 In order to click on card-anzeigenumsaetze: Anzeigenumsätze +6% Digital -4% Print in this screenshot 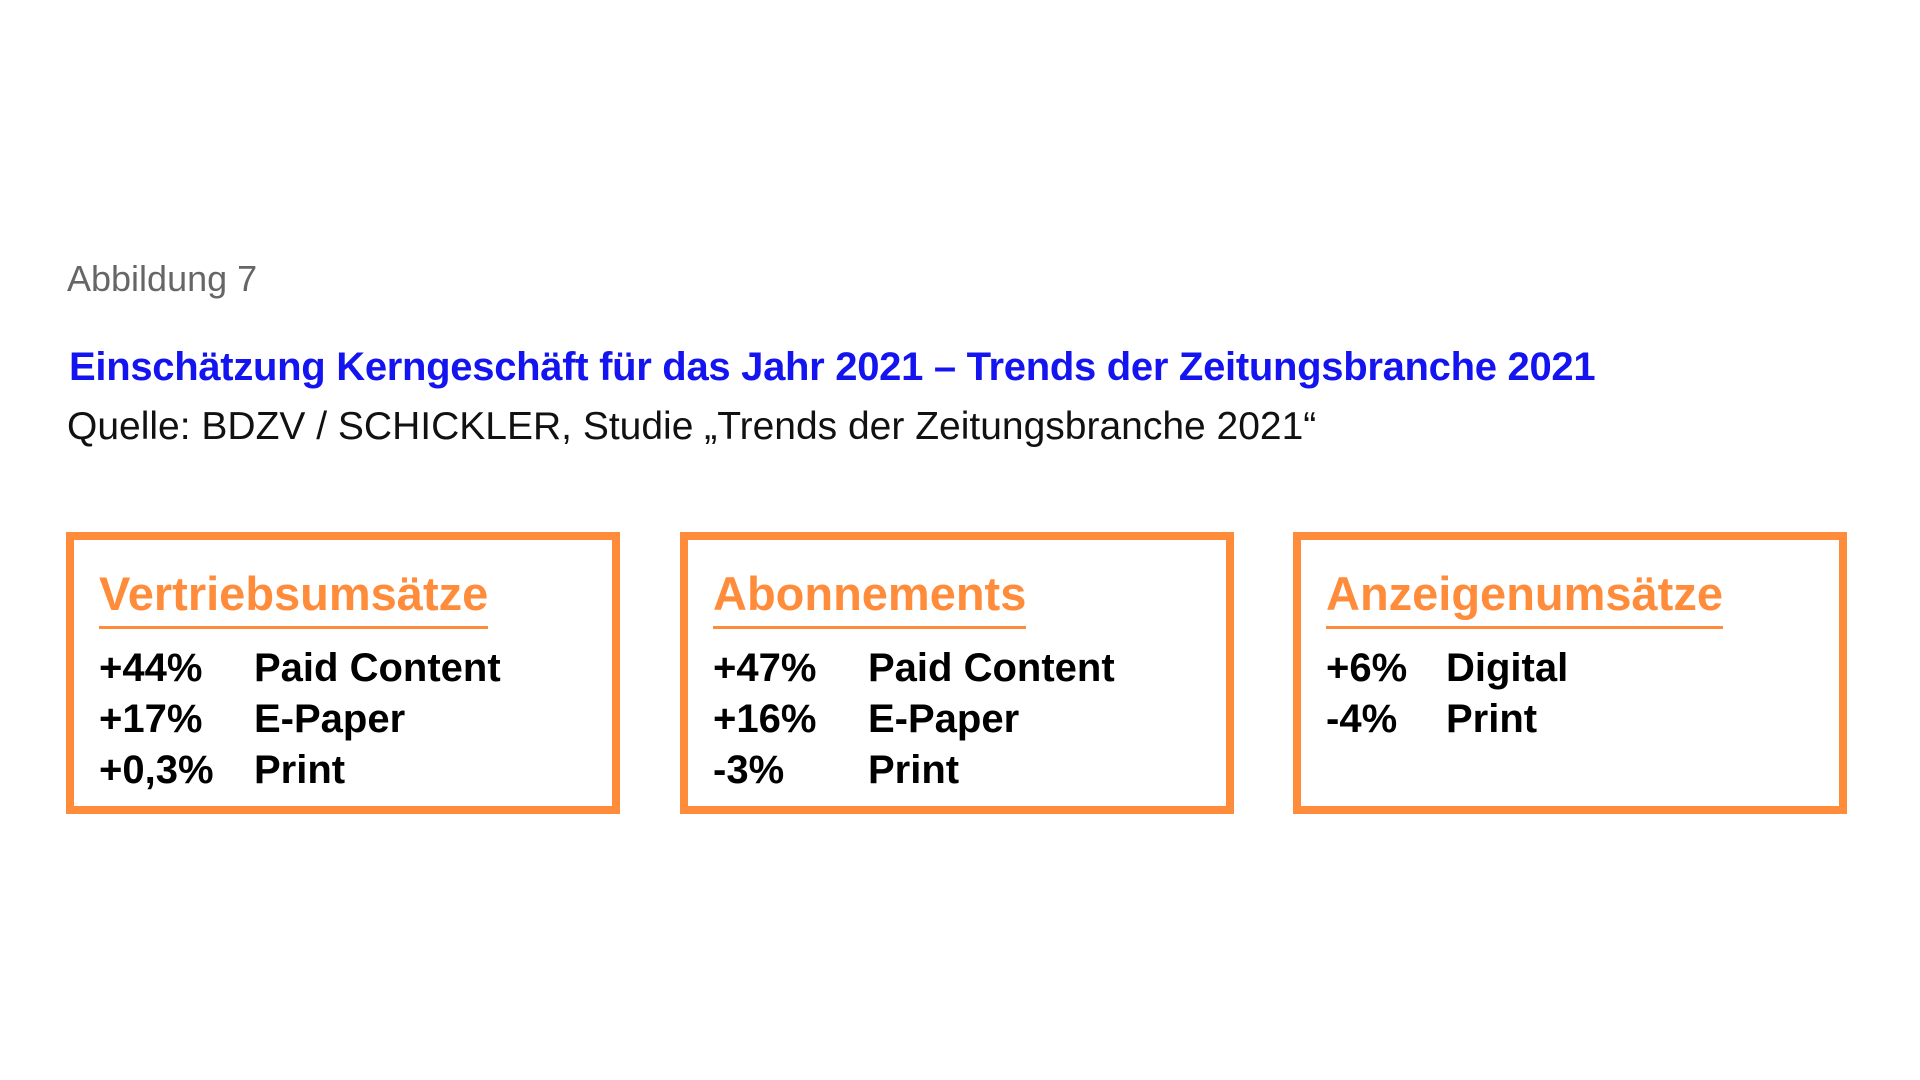, I will do `click(1570, 673)`.